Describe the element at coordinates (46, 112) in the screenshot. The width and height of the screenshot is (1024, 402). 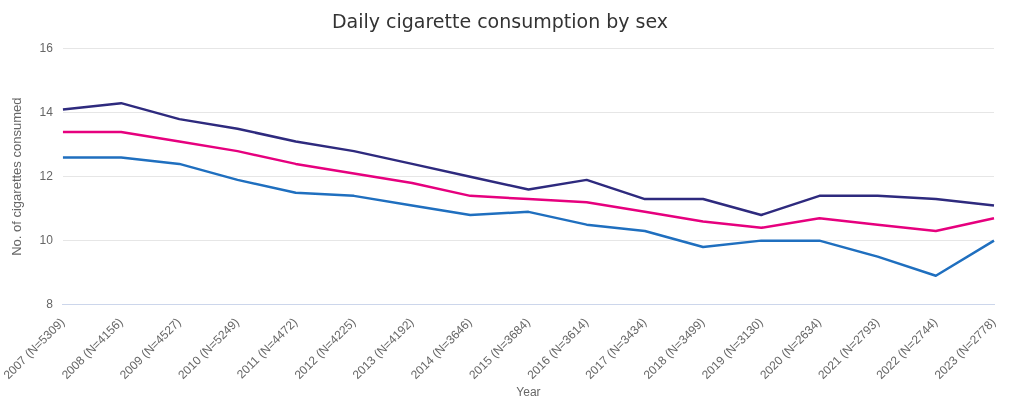
I see `y-tick-label: 14` at that location.